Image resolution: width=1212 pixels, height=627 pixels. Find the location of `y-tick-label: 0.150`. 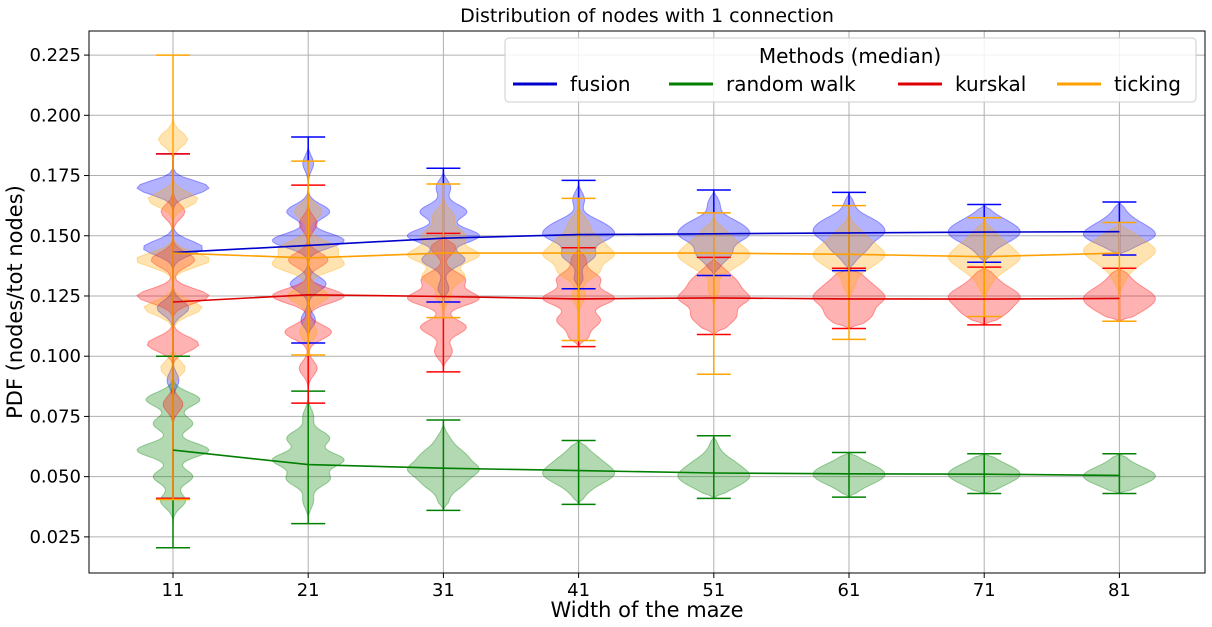

y-tick-label: 0.150 is located at coordinates (55, 236).